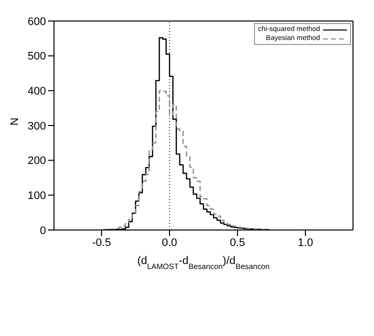  Describe the element at coordinates (37, 196) in the screenshot. I see `y-tick-label: 100` at that location.